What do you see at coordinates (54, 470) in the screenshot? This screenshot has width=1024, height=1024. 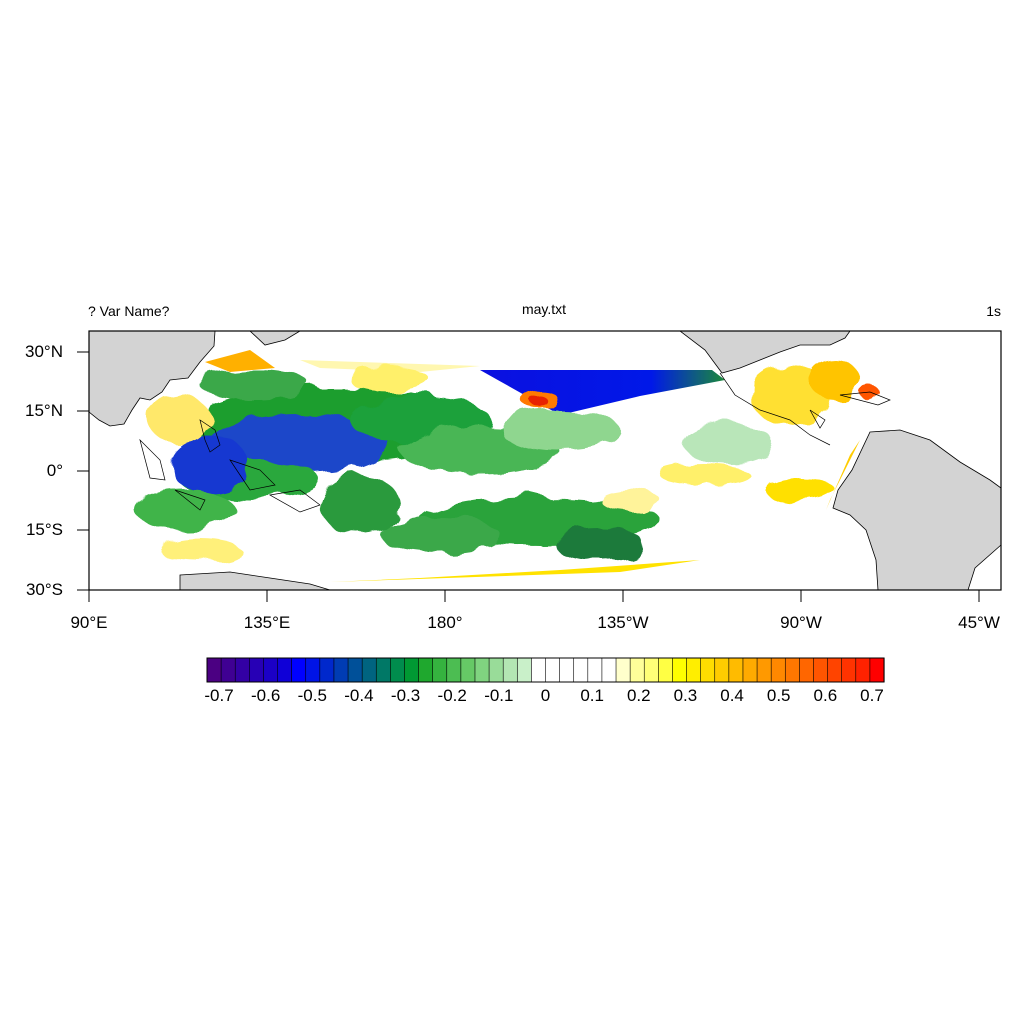 I see `lat-label-0: 0°` at bounding box center [54, 470].